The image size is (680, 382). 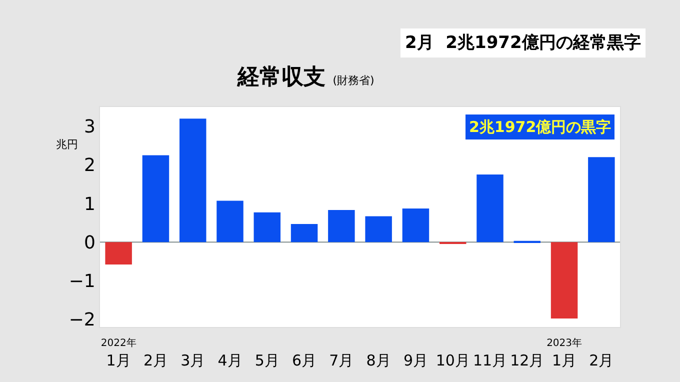 I want to click on x-tick-label: 5月, so click(x=267, y=361).